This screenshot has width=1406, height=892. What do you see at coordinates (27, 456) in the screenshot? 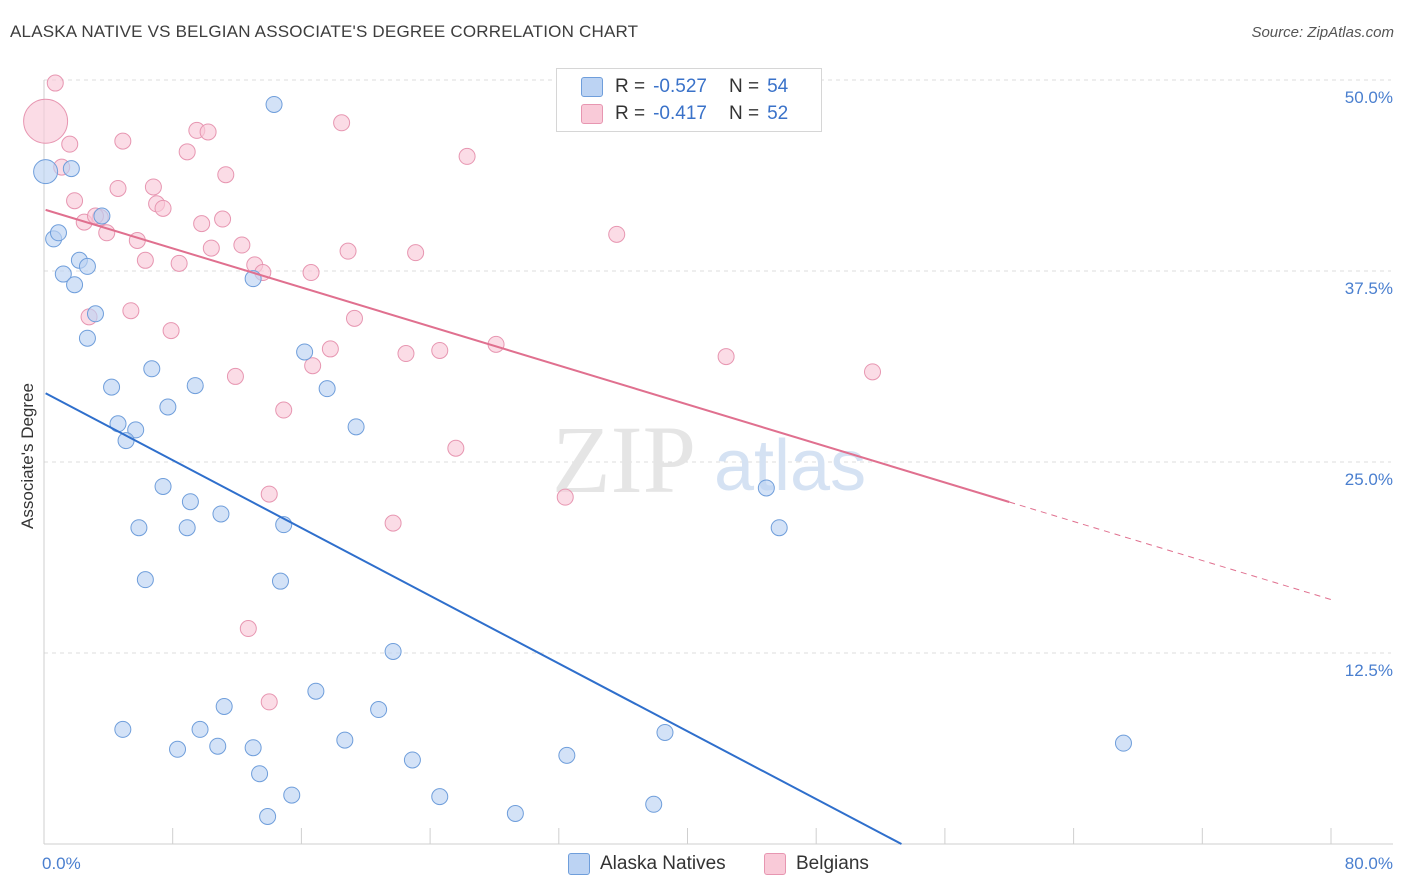
I see `y-axis-label: Associate's Degree` at bounding box center [27, 456].